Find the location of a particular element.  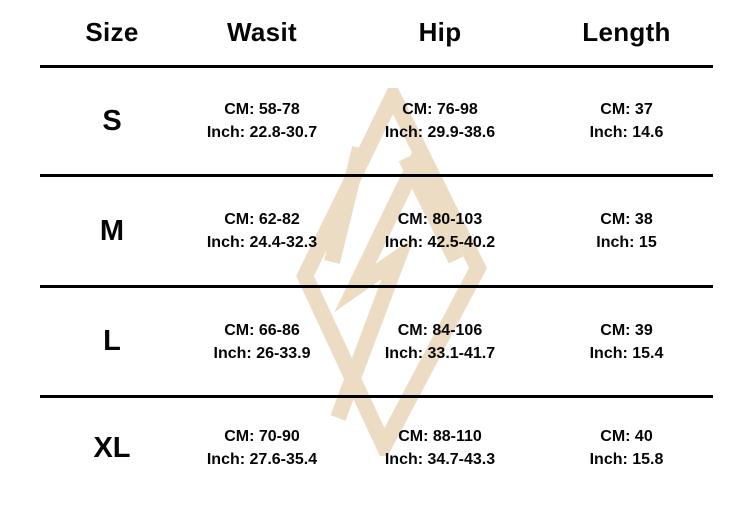

waist-cell: CM: 70-90 Inch: 27.6-35.4 is located at coordinates (262, 448).